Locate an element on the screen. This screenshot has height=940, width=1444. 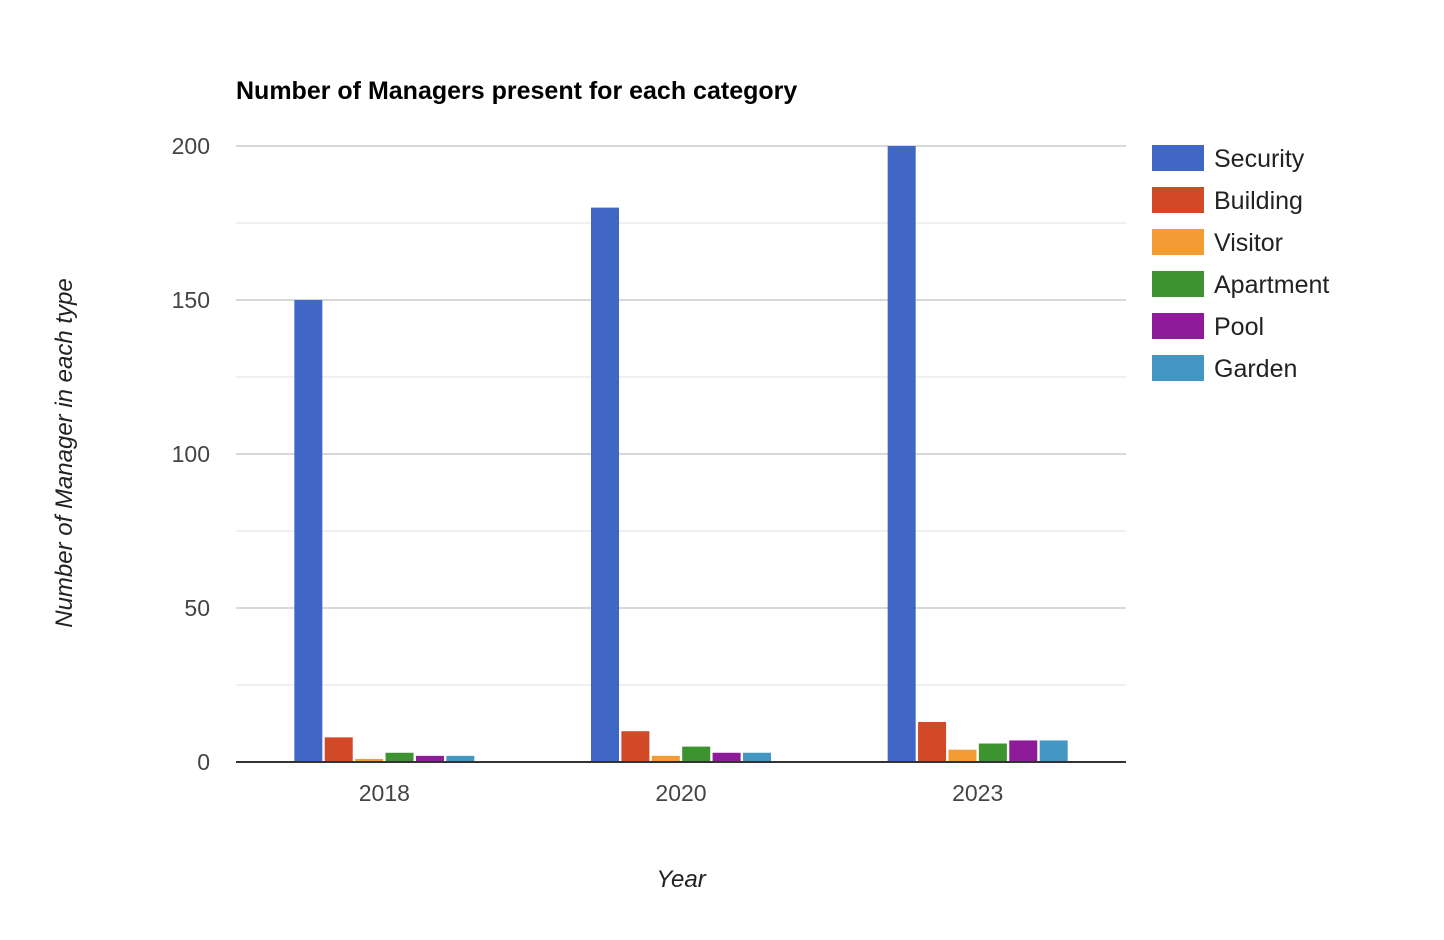
bar-apartment-2023 is located at coordinates (992, 752).